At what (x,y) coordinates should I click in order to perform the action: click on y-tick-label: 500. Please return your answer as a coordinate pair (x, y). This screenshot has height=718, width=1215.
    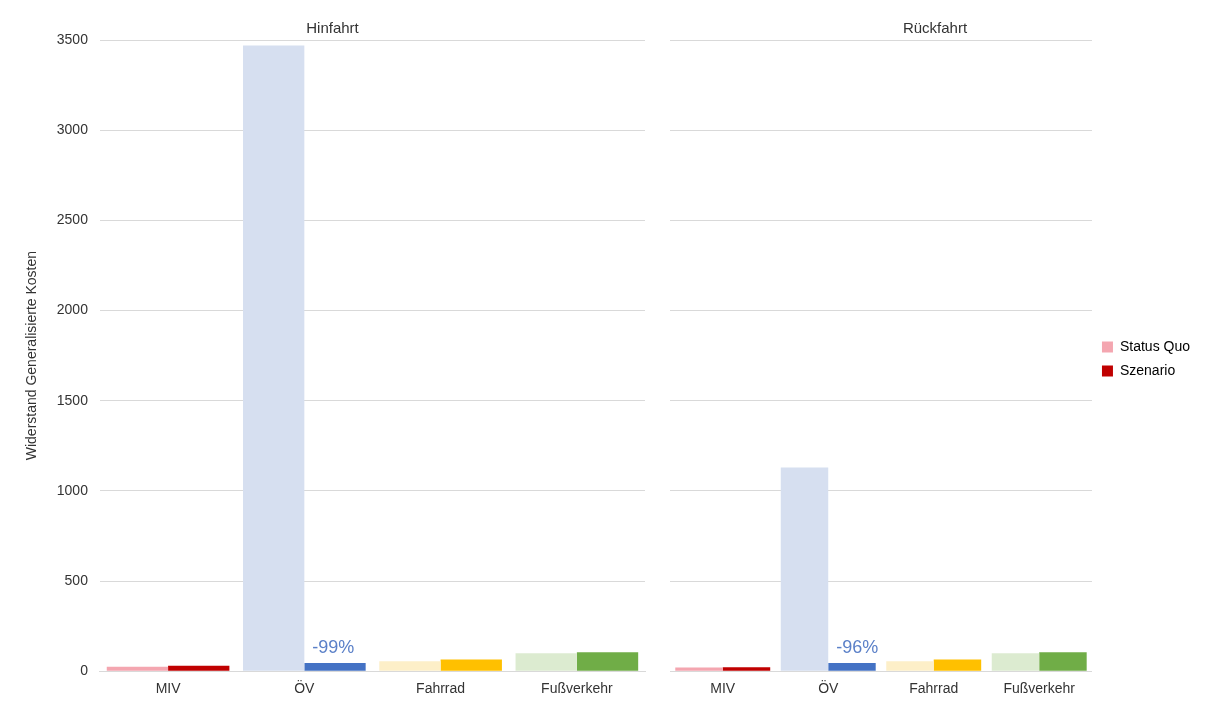
    Looking at the image, I should click on (76, 579).